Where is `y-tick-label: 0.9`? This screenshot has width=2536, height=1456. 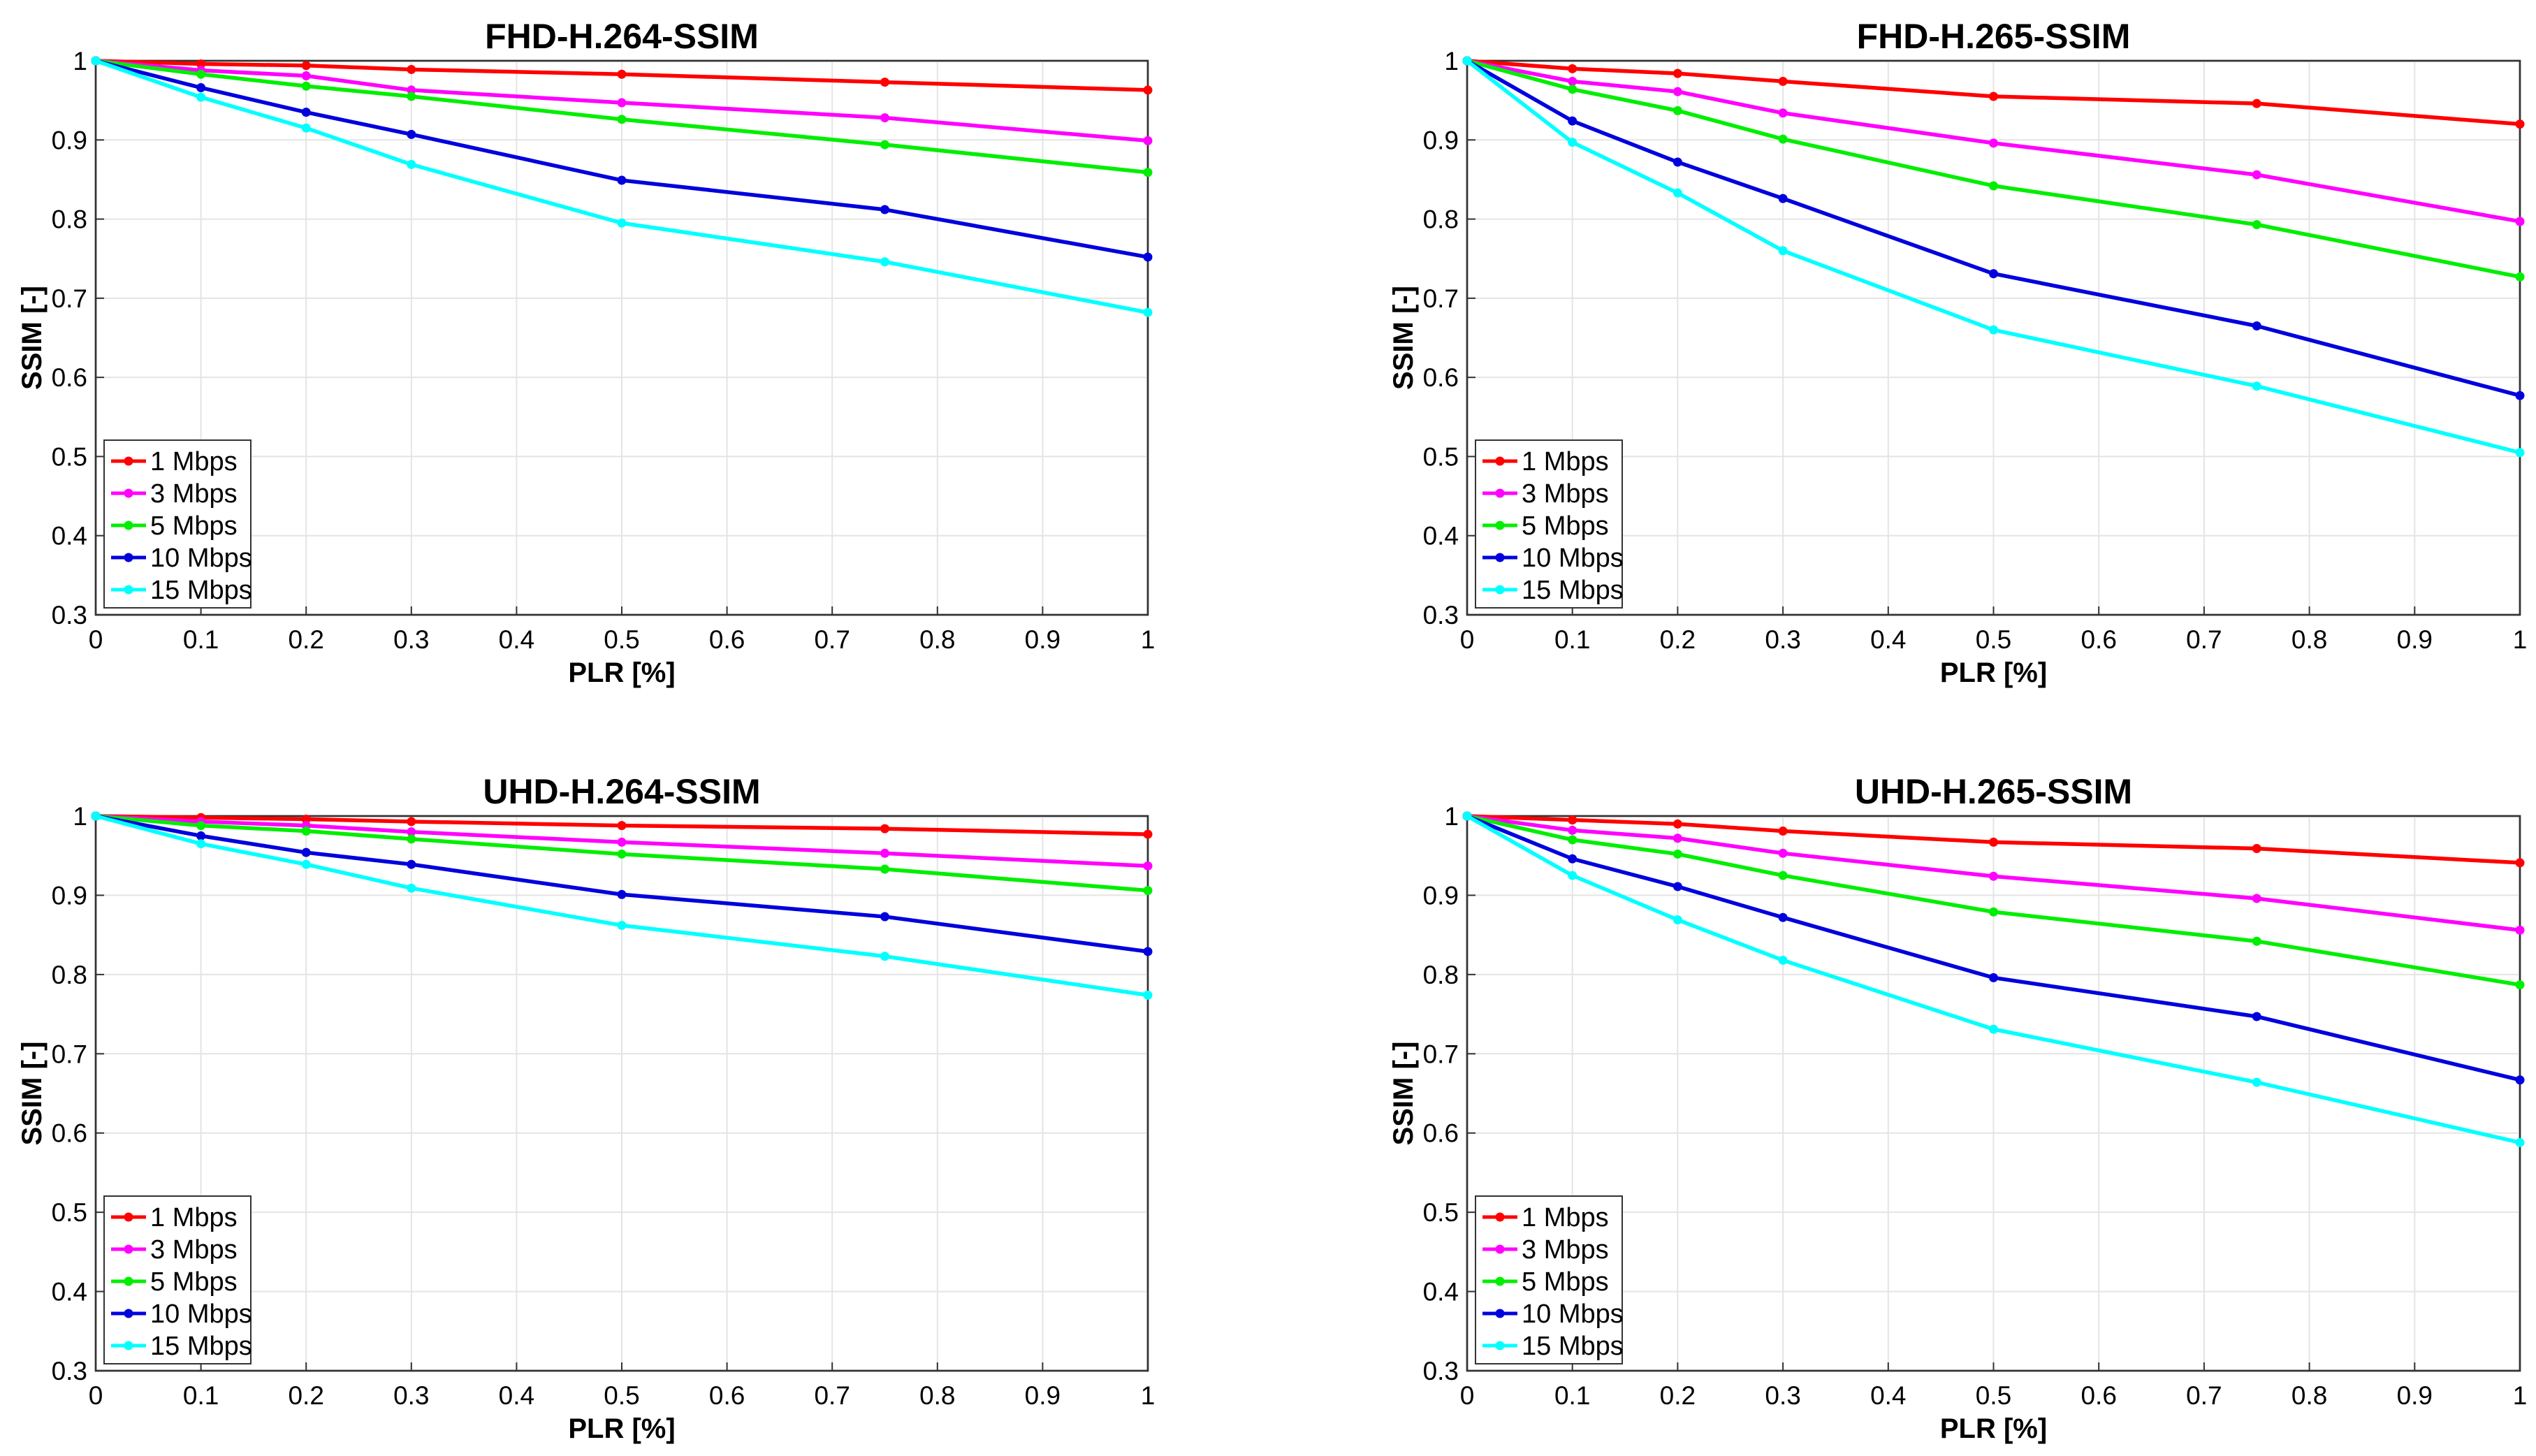
y-tick-label: 0.9 is located at coordinates (69, 895).